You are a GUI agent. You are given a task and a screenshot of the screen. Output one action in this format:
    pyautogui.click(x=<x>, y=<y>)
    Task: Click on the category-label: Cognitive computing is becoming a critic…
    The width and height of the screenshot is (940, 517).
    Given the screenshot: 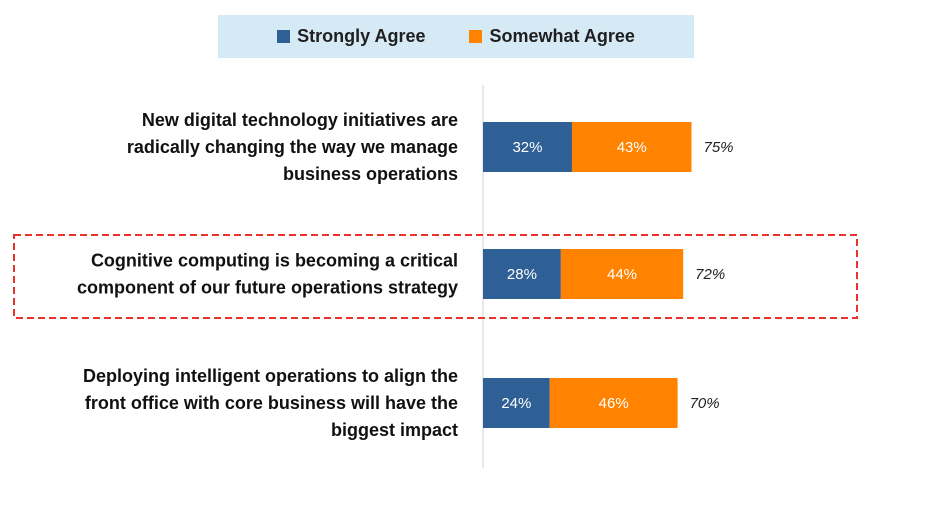 What is the action you would take?
    pyautogui.click(x=274, y=261)
    